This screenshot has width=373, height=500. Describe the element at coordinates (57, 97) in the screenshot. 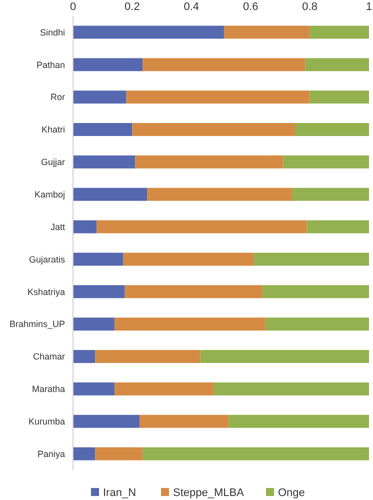

I see `y-tick-label: Ror` at that location.